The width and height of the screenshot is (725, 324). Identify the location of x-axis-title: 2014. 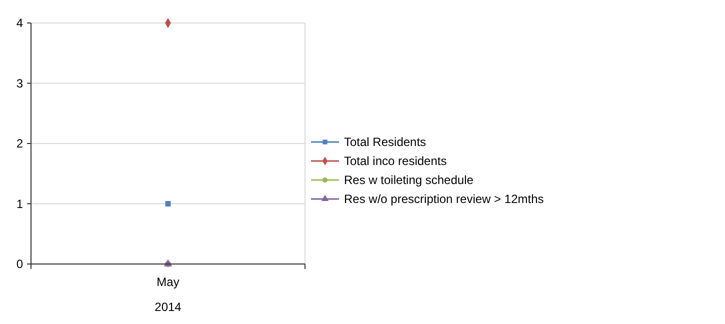
(168, 307).